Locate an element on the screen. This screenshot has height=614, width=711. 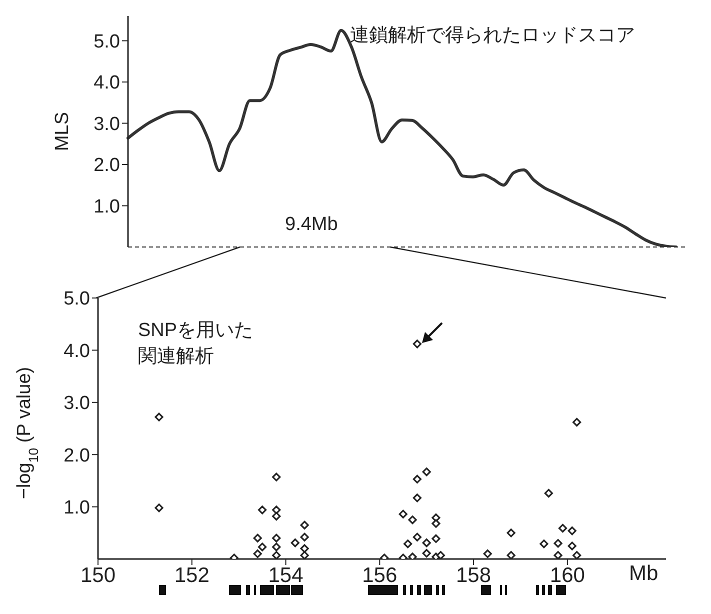
x-axis-title: Mb is located at coordinates (643, 574).